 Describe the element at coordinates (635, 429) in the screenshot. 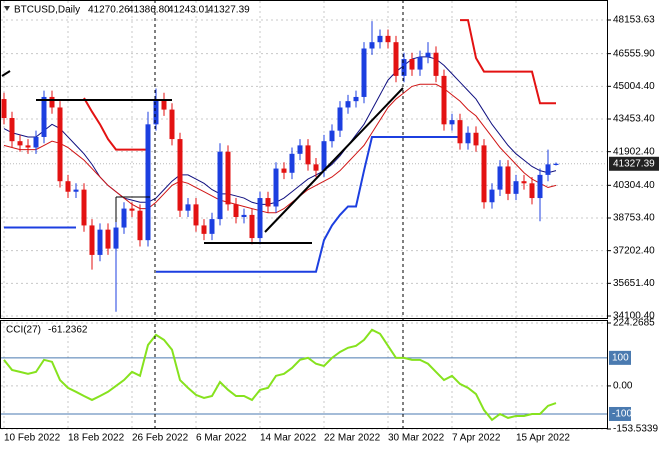

I see `y-tick-label: -153.5339` at that location.